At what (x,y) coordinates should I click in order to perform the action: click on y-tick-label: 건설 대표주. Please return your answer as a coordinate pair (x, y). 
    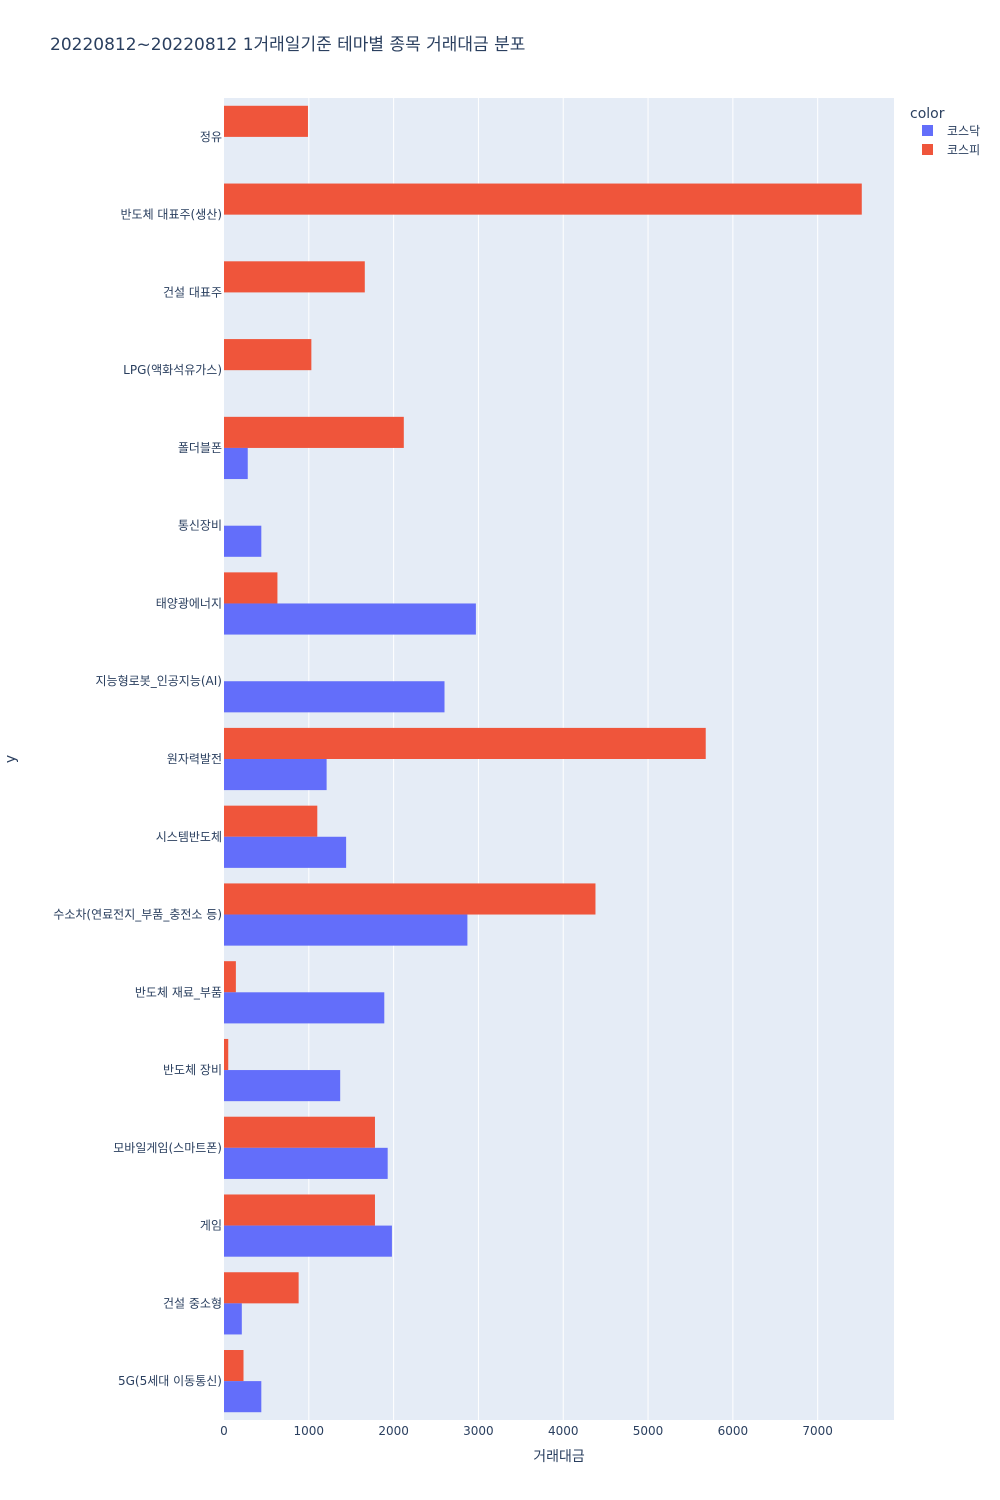
    Looking at the image, I should click on (192, 292).